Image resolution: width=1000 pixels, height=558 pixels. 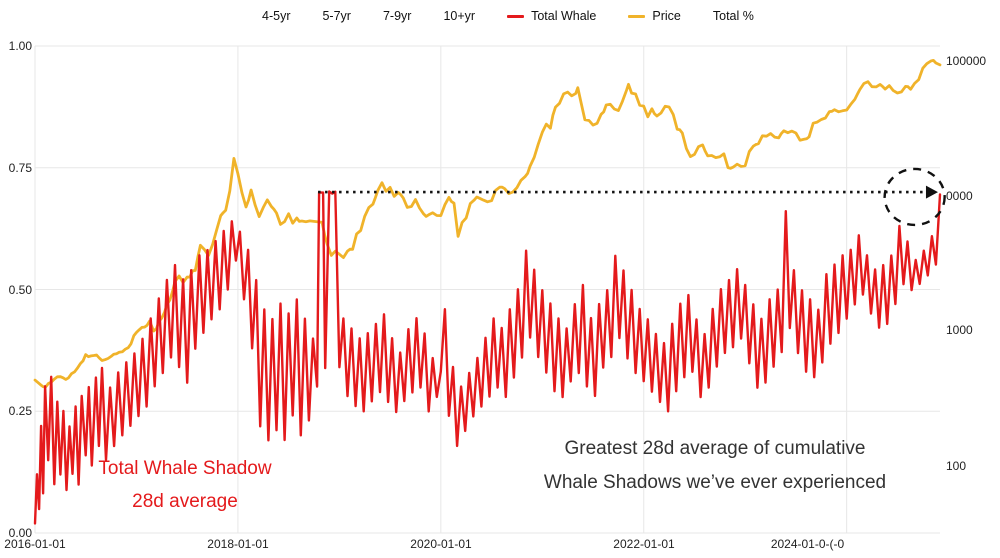 What do you see at coordinates (931, 192) in the screenshot?
I see `arrowhead-icon` at bounding box center [931, 192].